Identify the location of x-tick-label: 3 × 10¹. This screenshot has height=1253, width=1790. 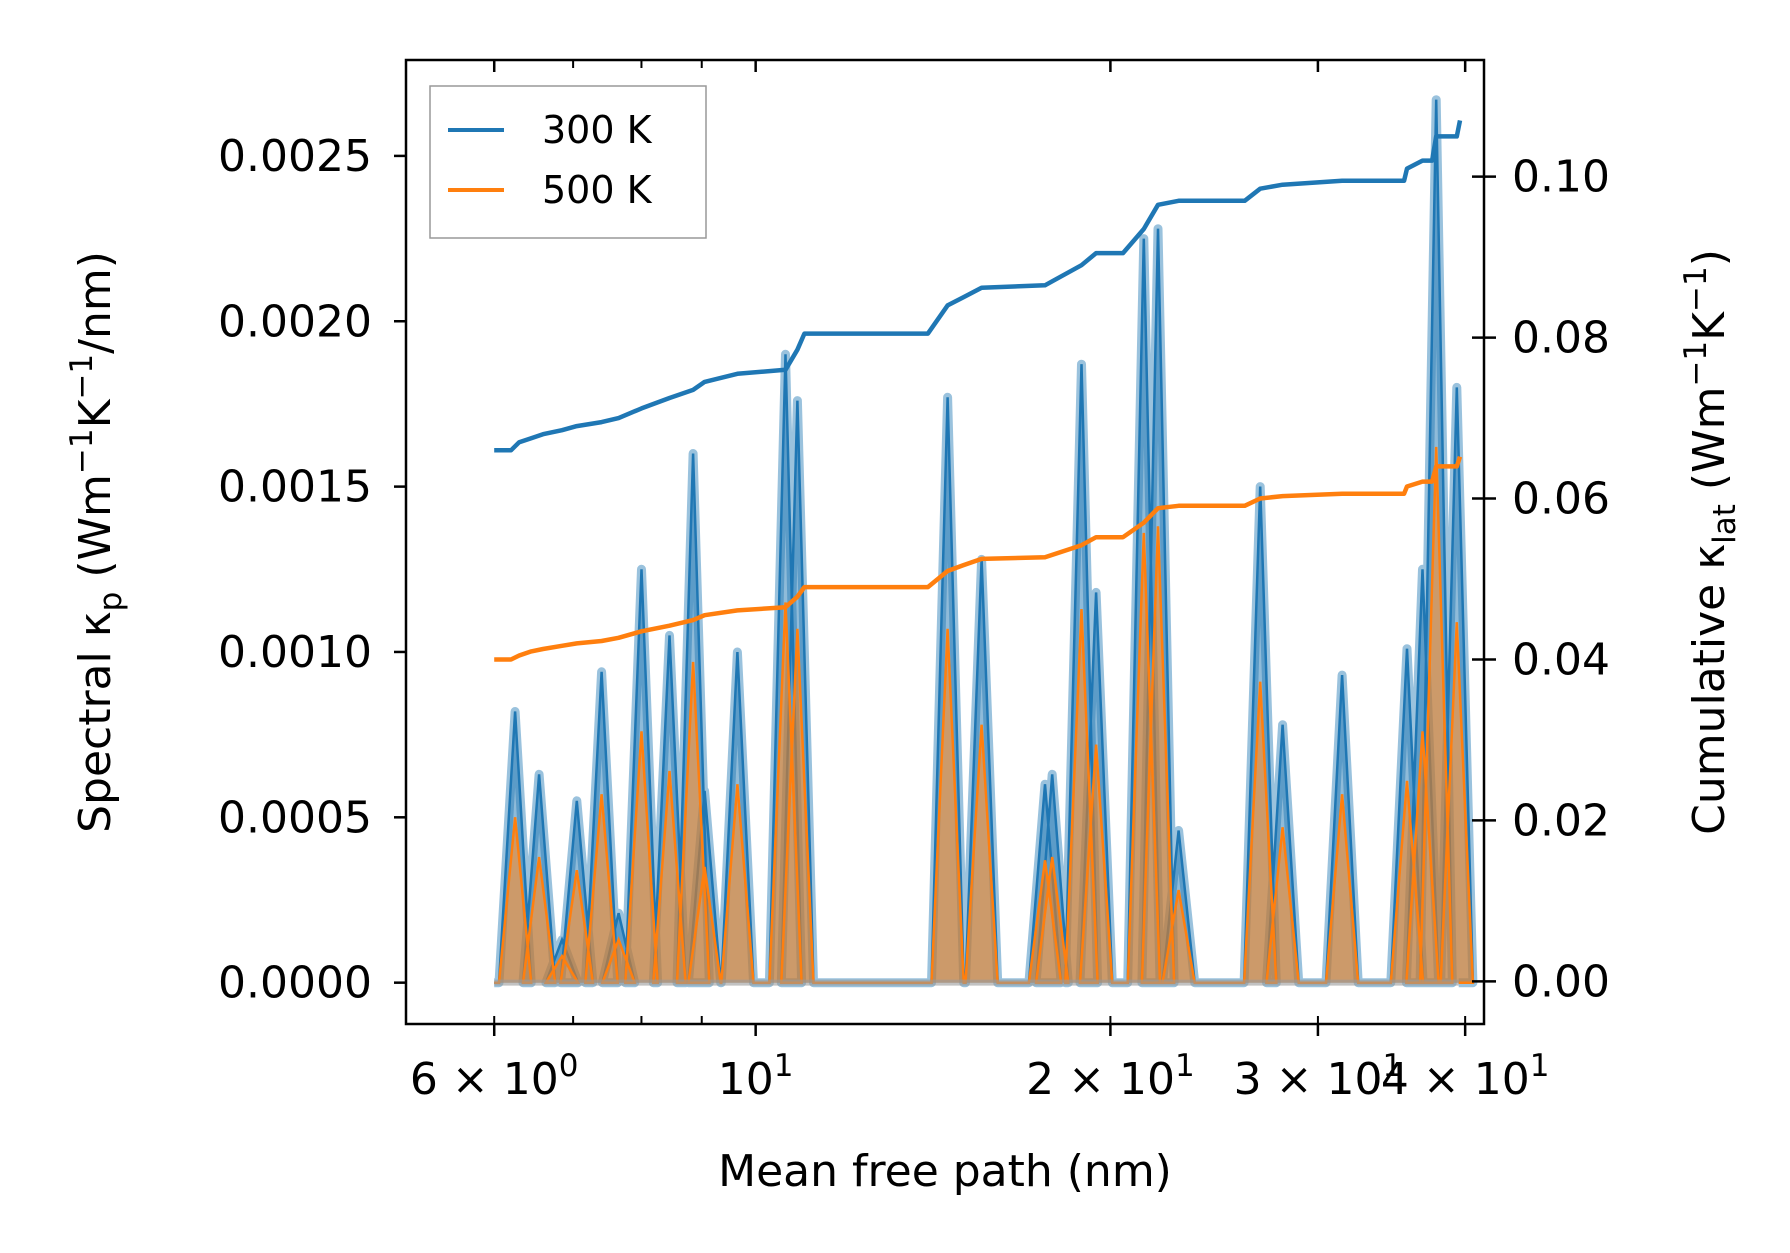
(1318, 1076).